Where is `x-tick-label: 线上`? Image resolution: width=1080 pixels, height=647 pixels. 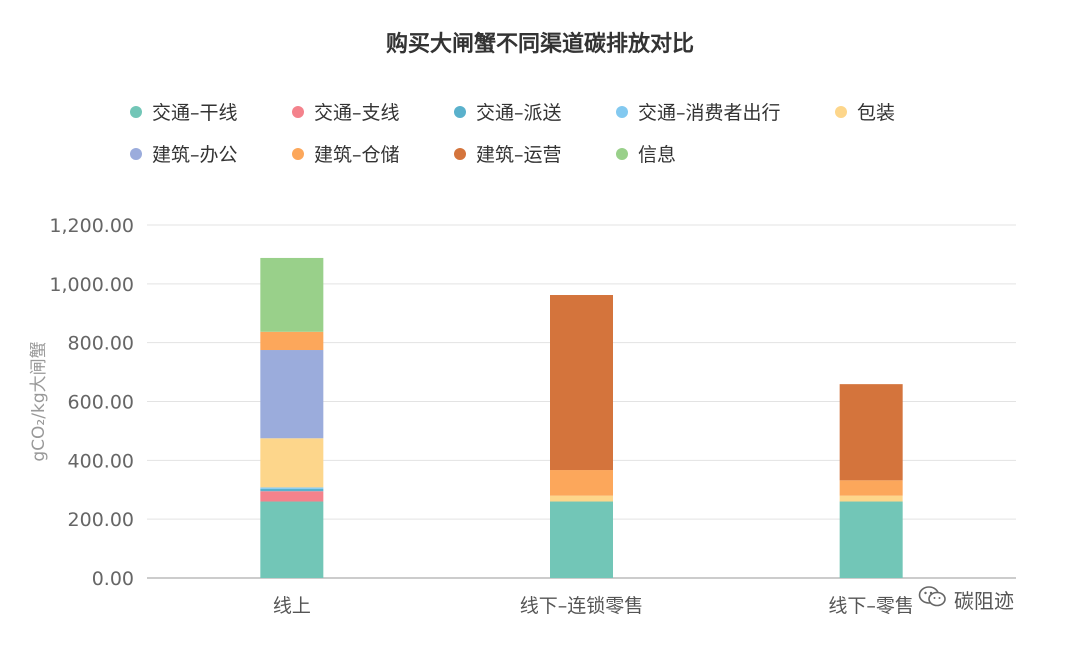
x-tick-label: 线上 is located at coordinates (292, 606).